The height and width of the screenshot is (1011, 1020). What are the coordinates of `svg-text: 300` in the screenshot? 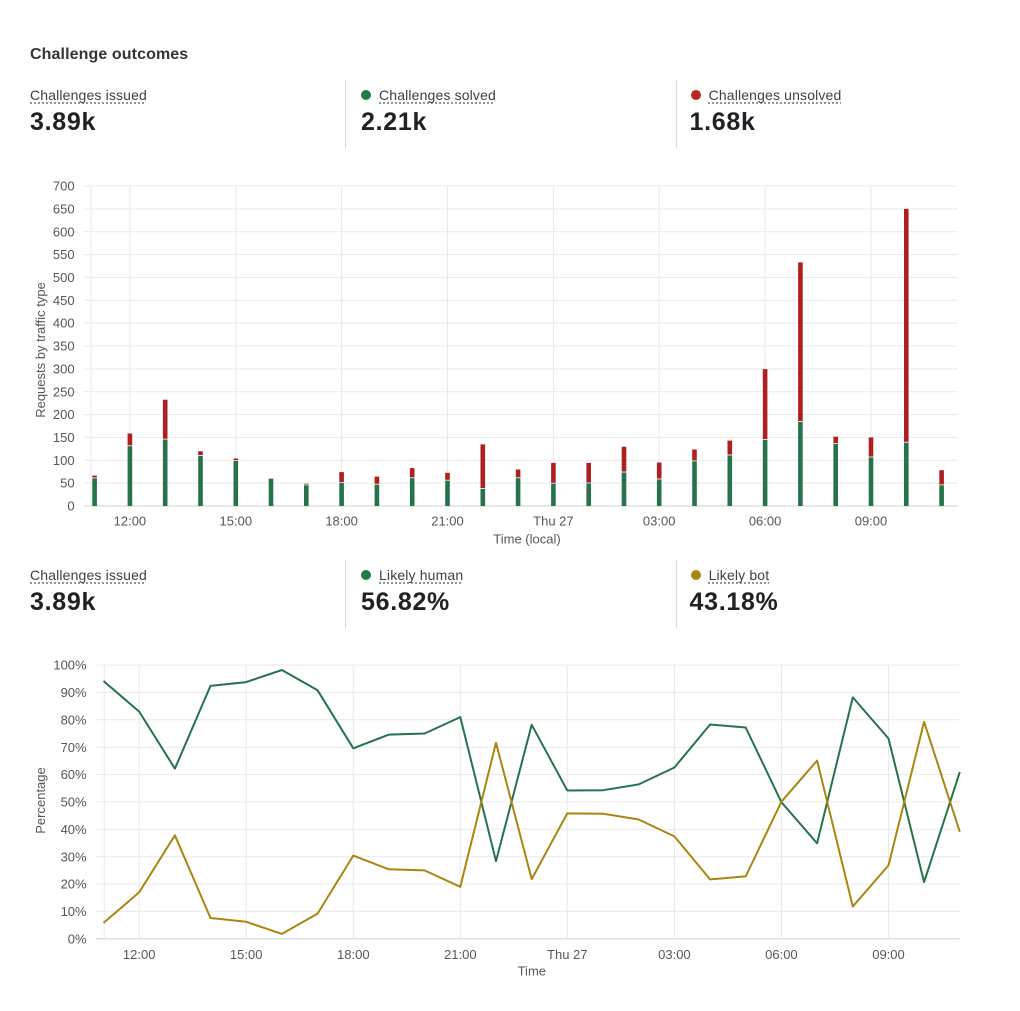 It's located at (64, 369).